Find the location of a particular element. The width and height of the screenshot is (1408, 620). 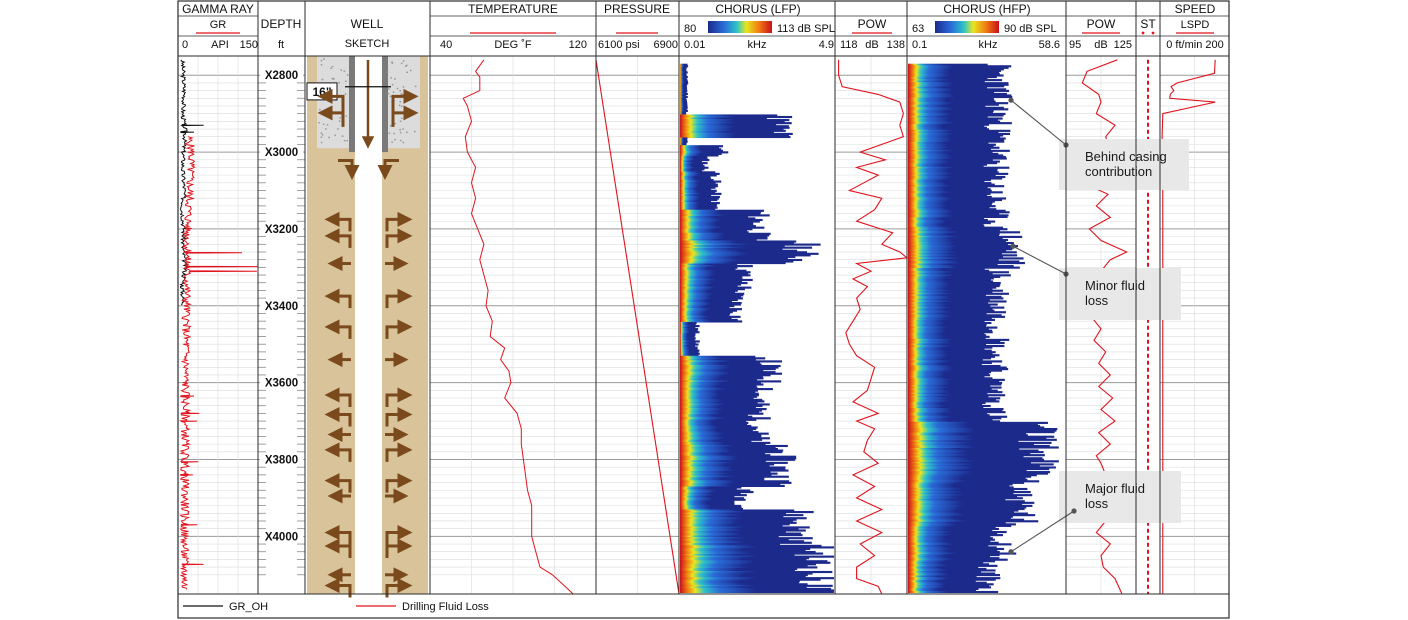

well-title: WELL is located at coordinates (367, 24).